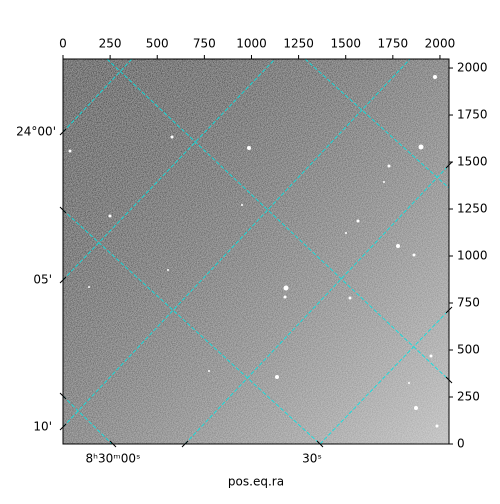 The image size is (500, 504). I want to click on y-tick-label: 1000, so click(472, 256).